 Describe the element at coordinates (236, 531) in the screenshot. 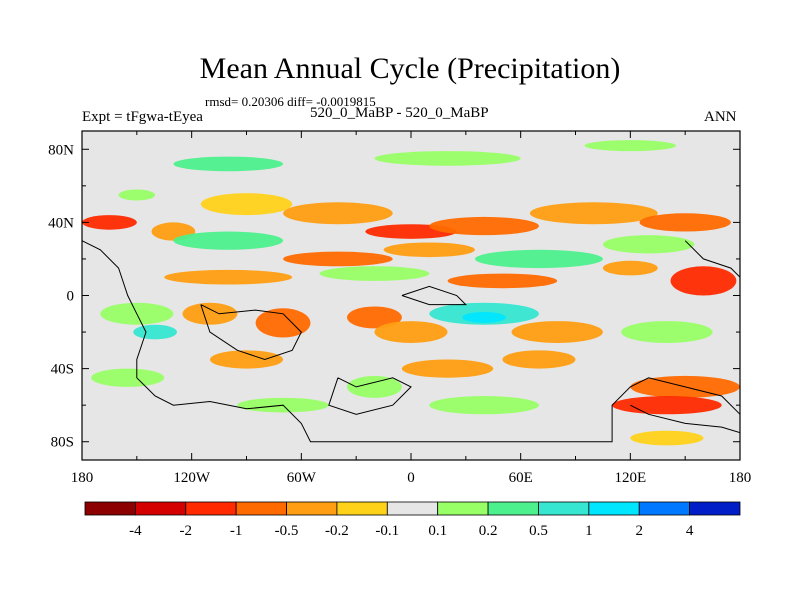

I see `colorbar-label: -1` at that location.